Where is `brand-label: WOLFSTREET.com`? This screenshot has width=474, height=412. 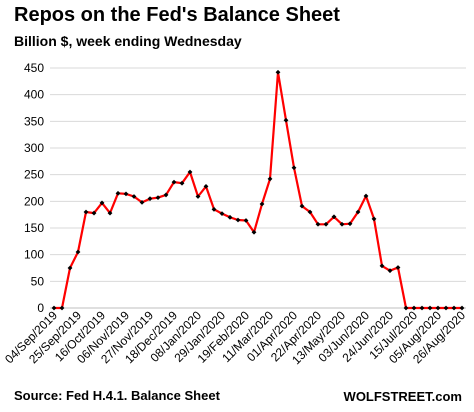 brand-label: WOLFSTREET.com is located at coordinates (402, 396).